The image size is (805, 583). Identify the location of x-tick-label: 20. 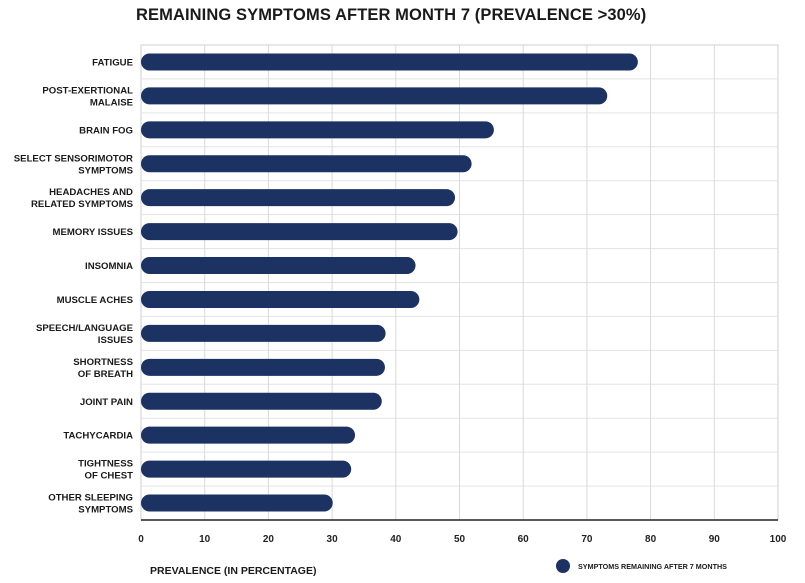
(269, 539).